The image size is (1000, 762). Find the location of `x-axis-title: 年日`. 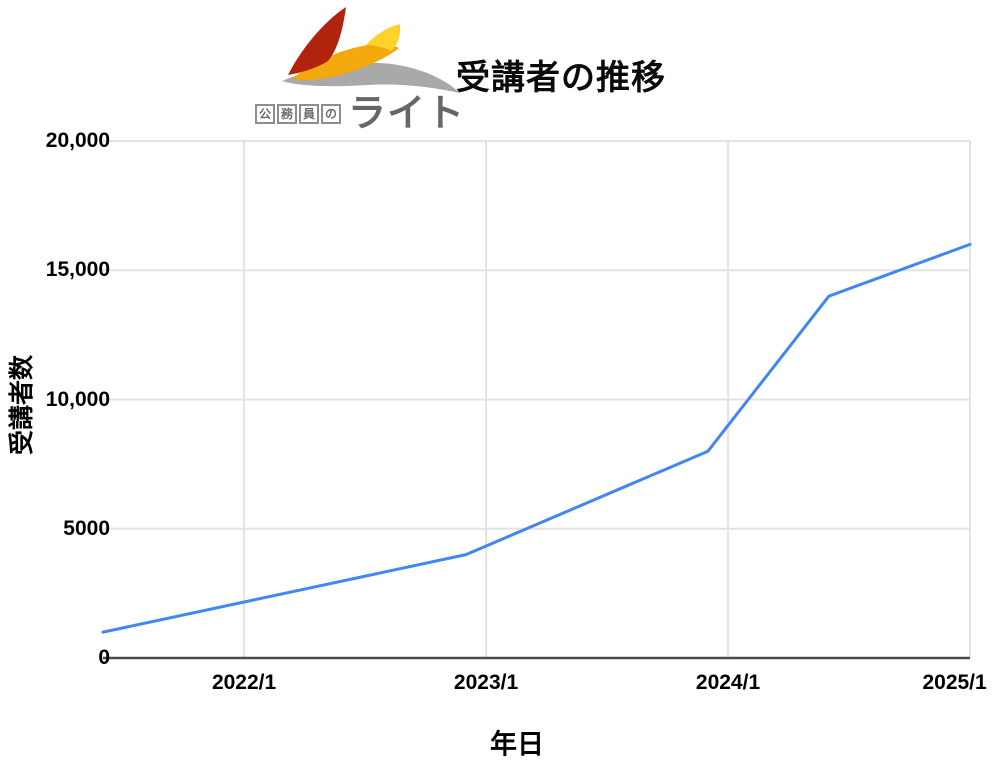

x-axis-title: 年日 is located at coordinates (517, 744).